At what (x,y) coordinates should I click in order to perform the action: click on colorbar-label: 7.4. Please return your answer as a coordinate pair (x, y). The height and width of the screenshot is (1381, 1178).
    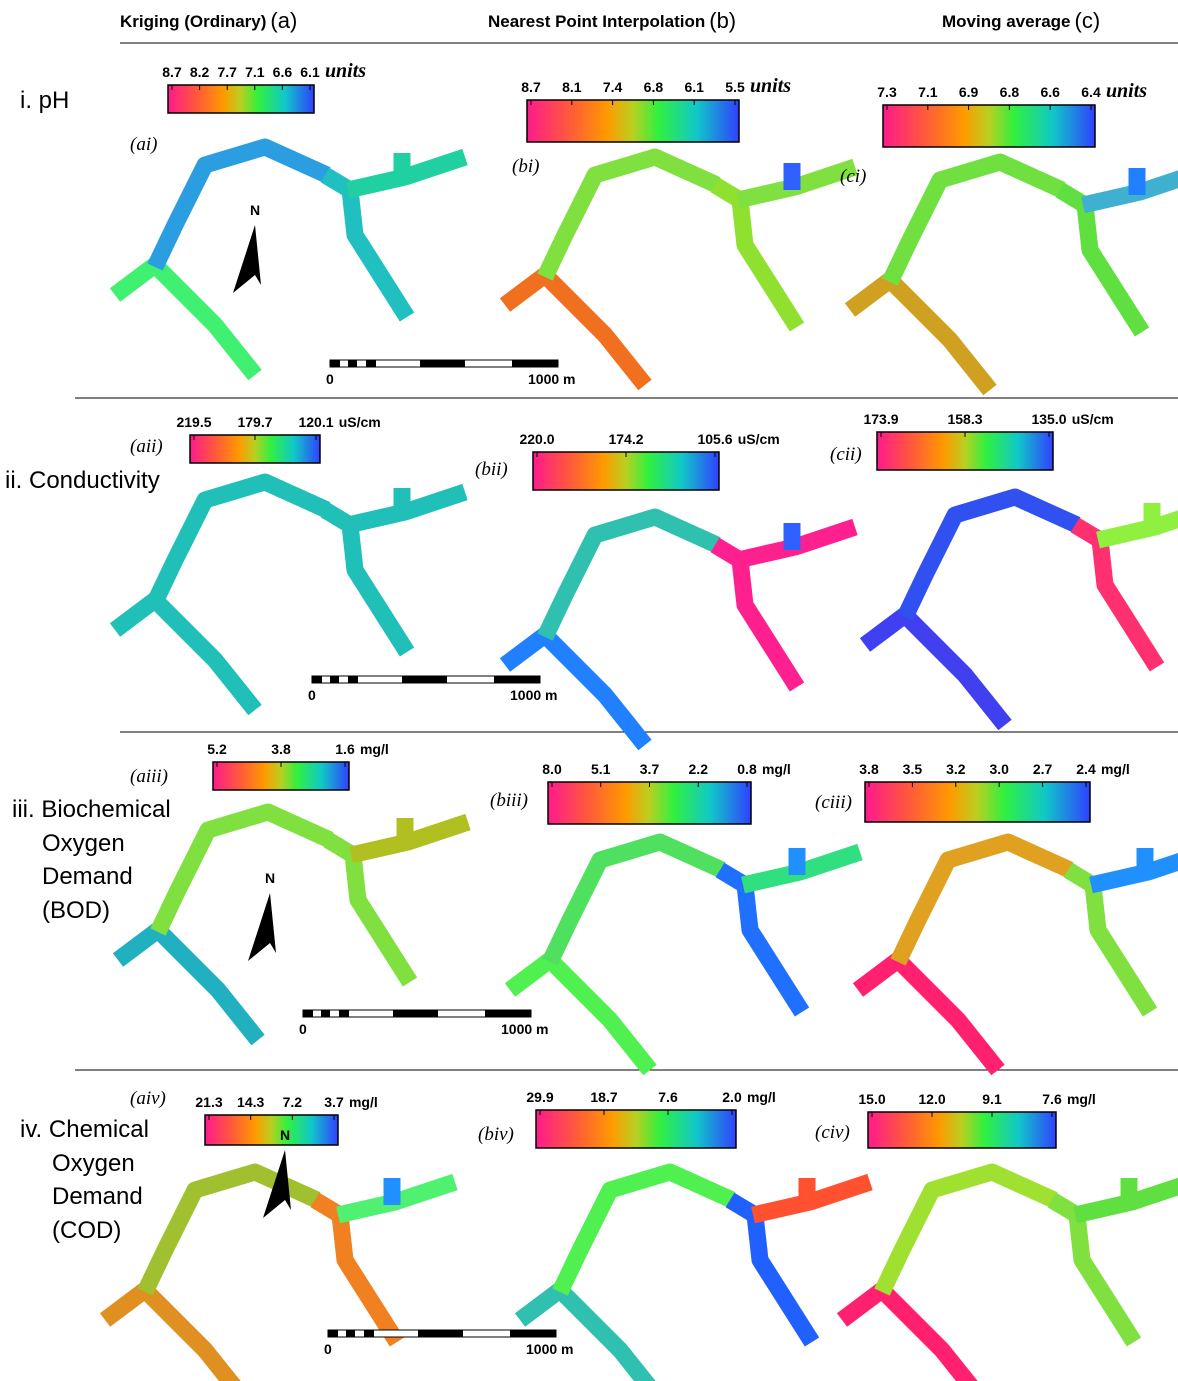
    Looking at the image, I should click on (613, 87).